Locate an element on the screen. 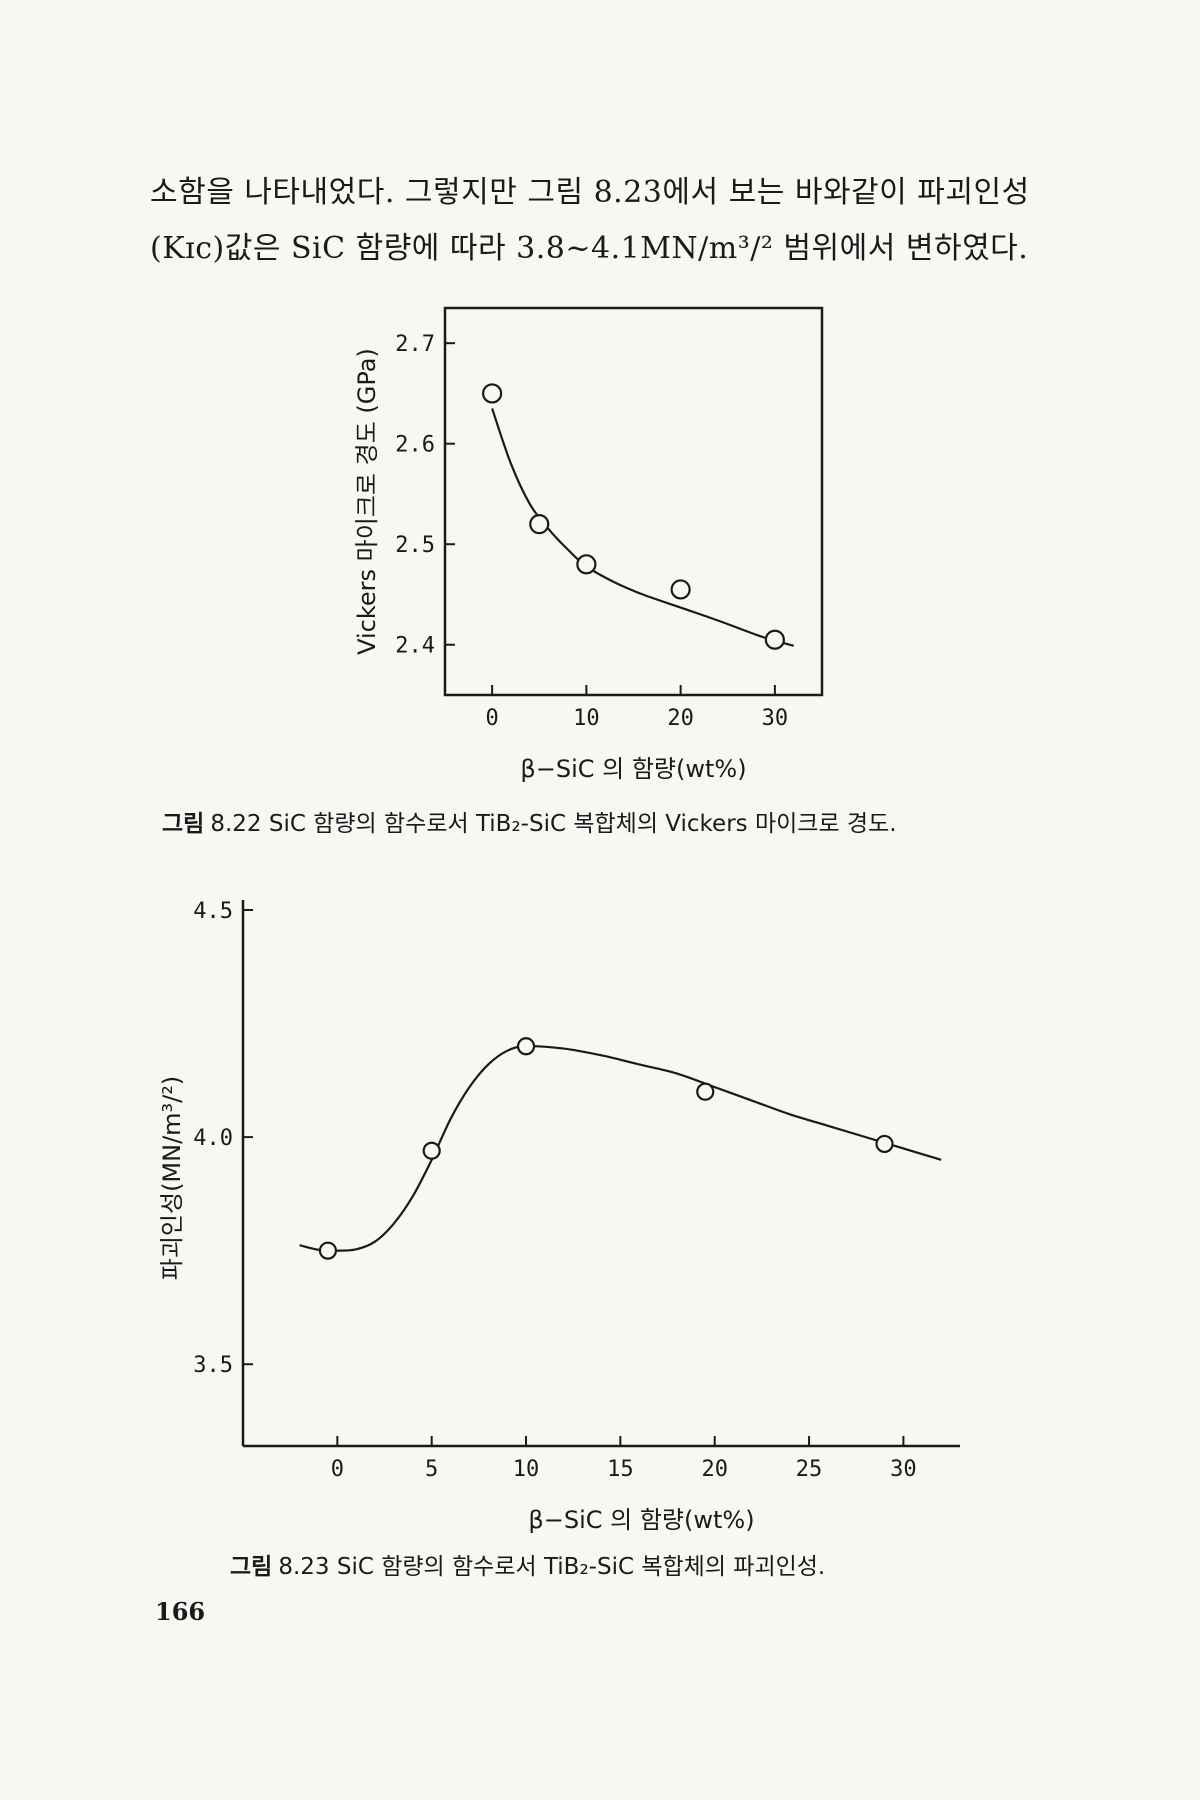 This screenshot has width=1200, height=1800. y-tick-label: 2.7 is located at coordinates (415, 344).